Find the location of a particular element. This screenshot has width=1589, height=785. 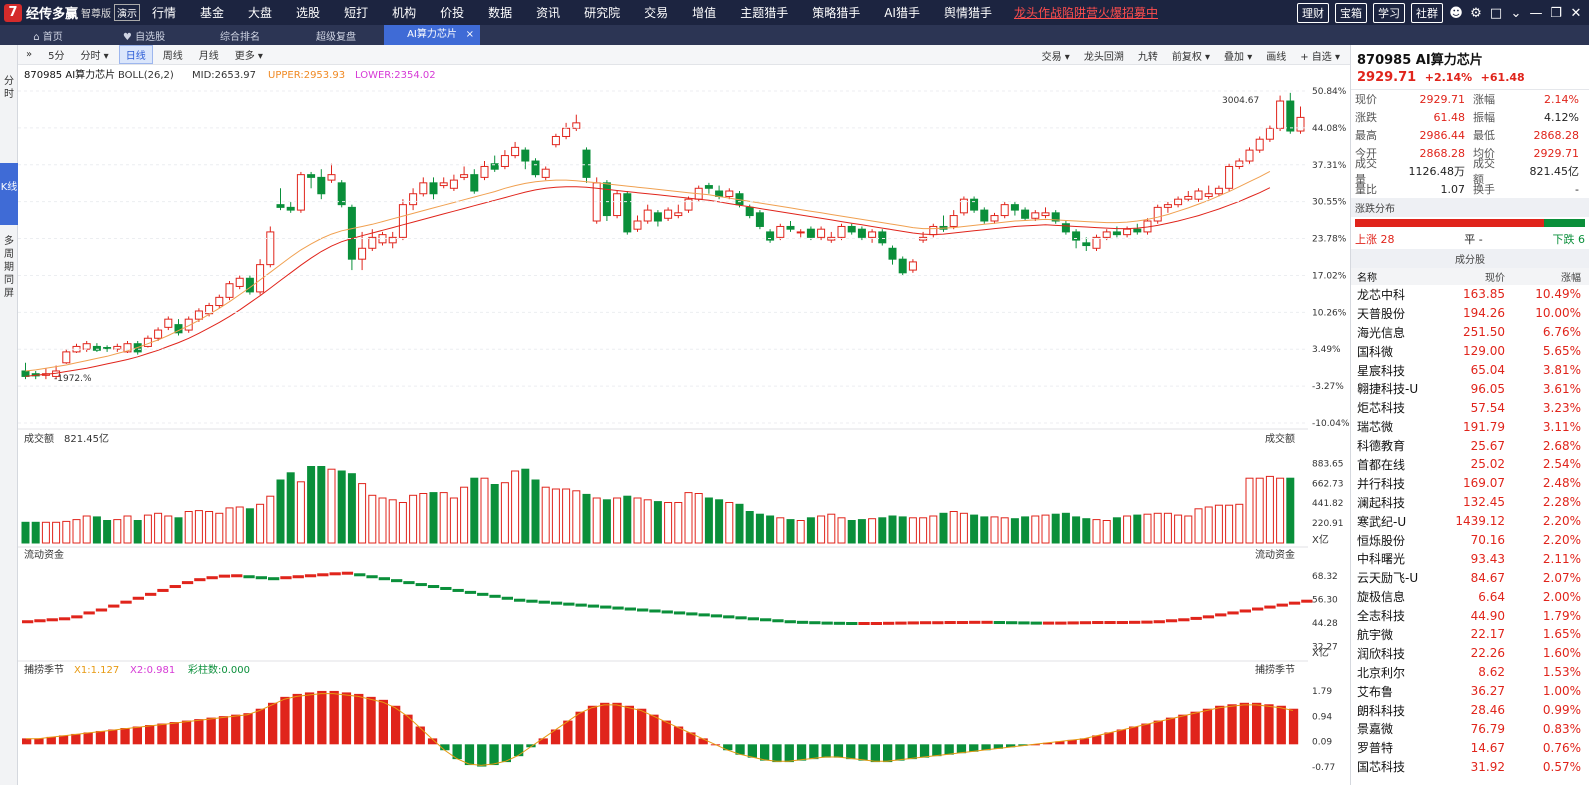

multi-period-button: 多周期同屏 is located at coordinates (9, 267).